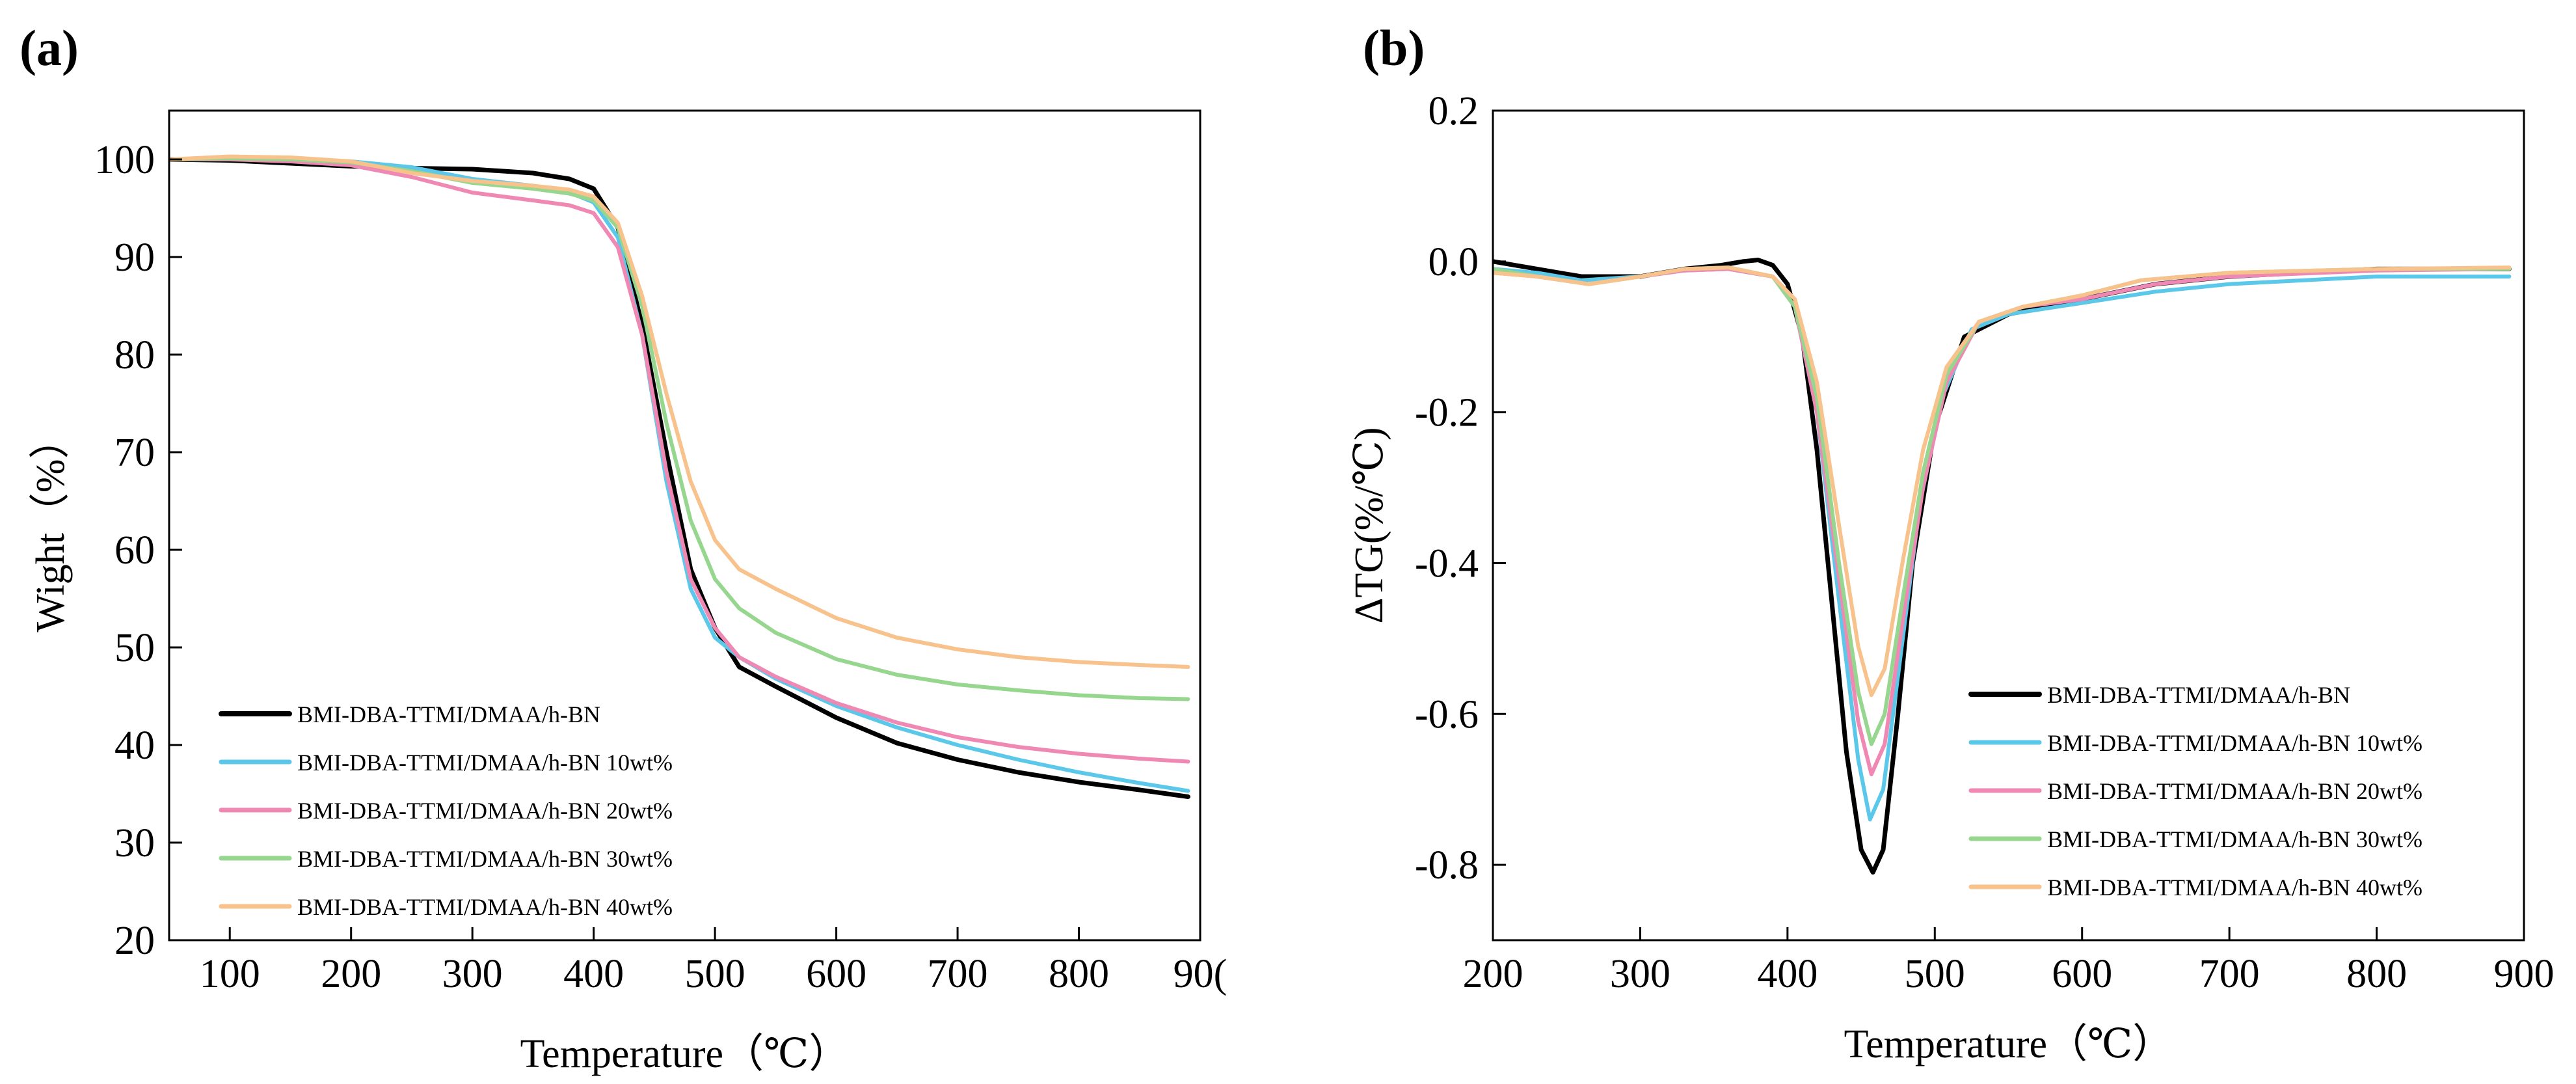 The width and height of the screenshot is (2576, 1084). What do you see at coordinates (134, 941) in the screenshot?
I see `y-tick-label: 20` at bounding box center [134, 941].